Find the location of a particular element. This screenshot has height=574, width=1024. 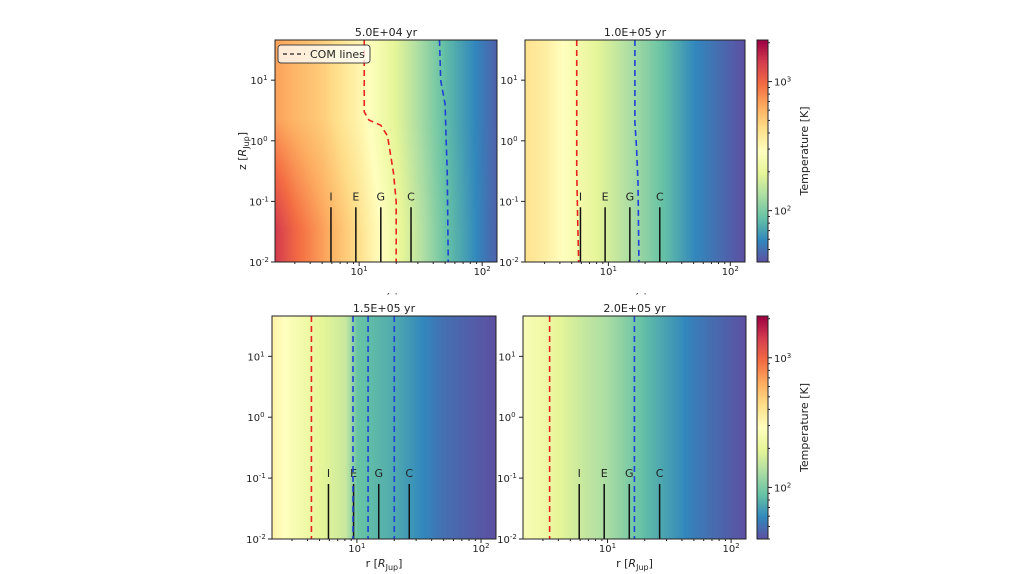

panel-title: 5.0E+04 yr is located at coordinates (386, 32).